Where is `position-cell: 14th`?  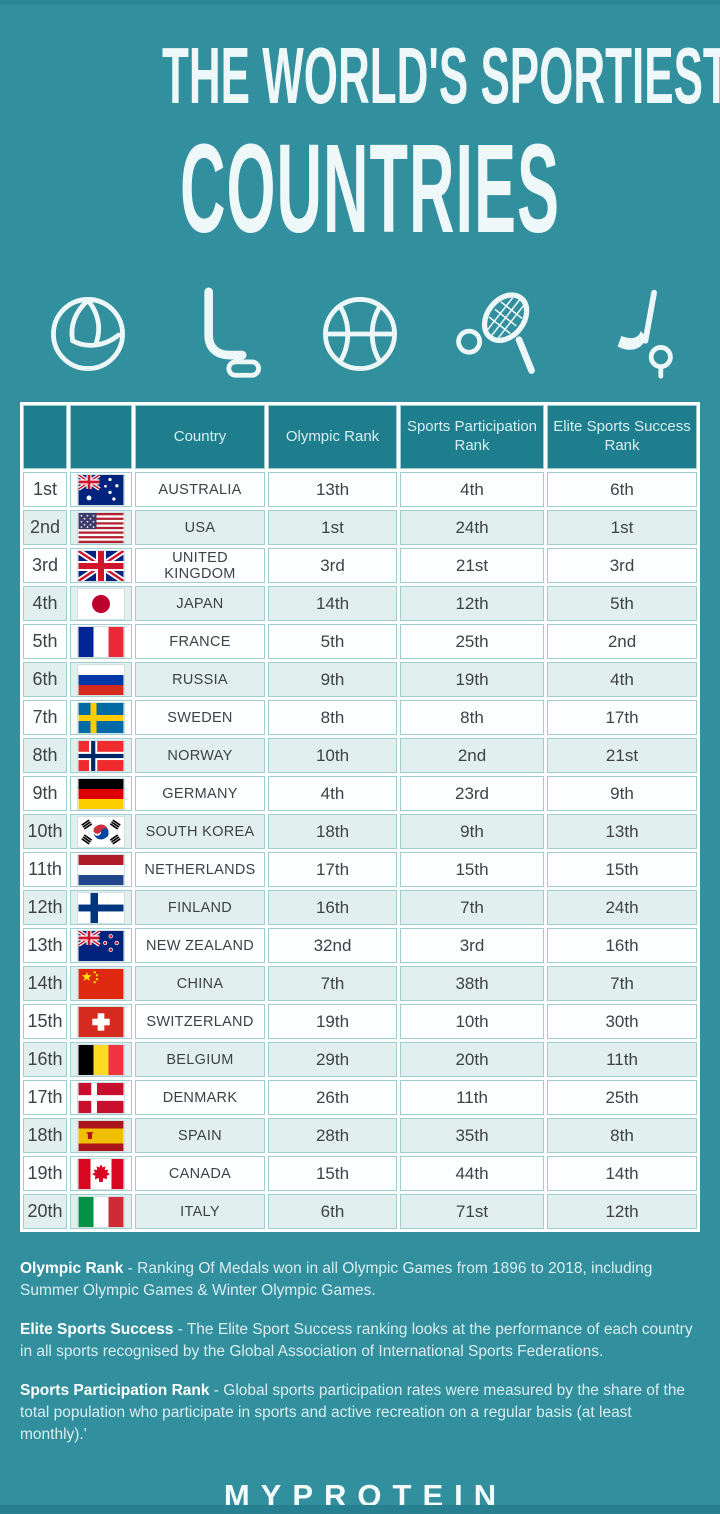 position-cell: 14th is located at coordinates (45, 983).